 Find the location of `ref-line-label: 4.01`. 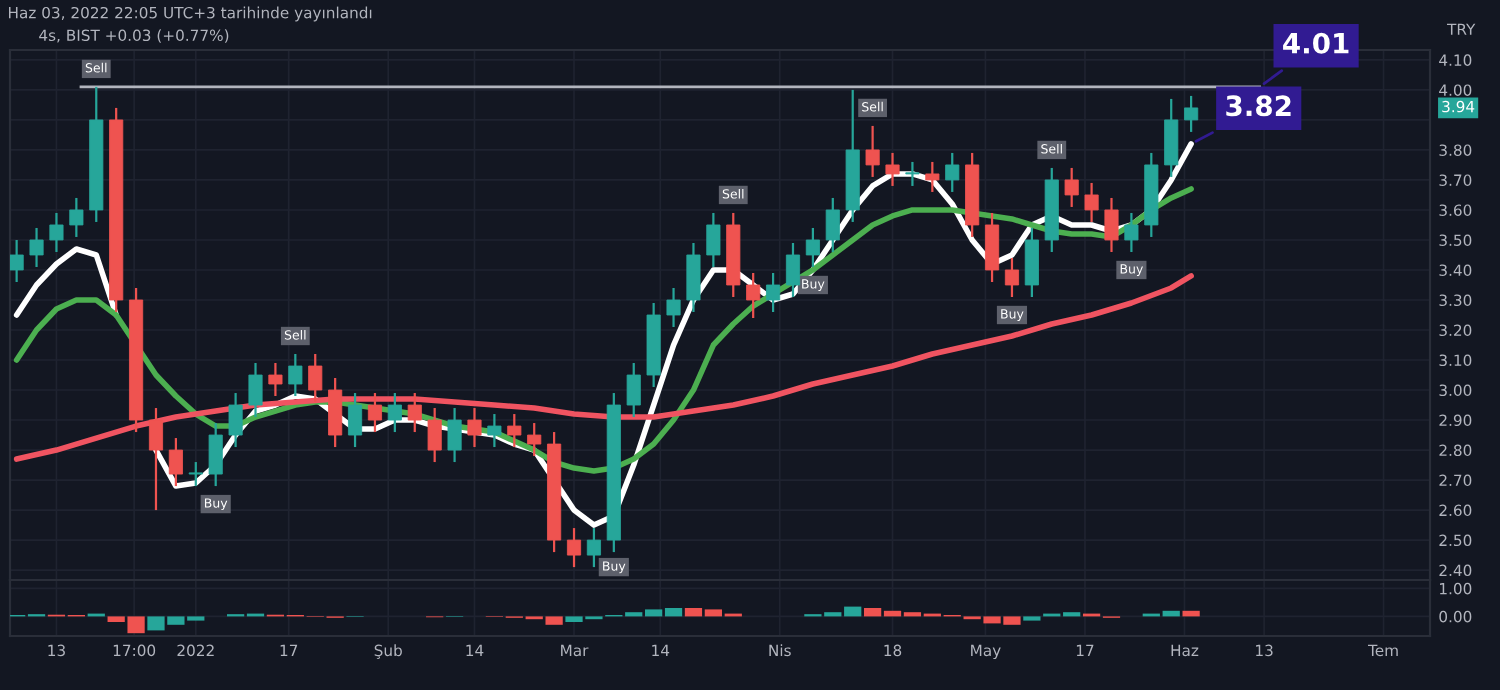

ref-line-label: 4.01 is located at coordinates (1316, 43).